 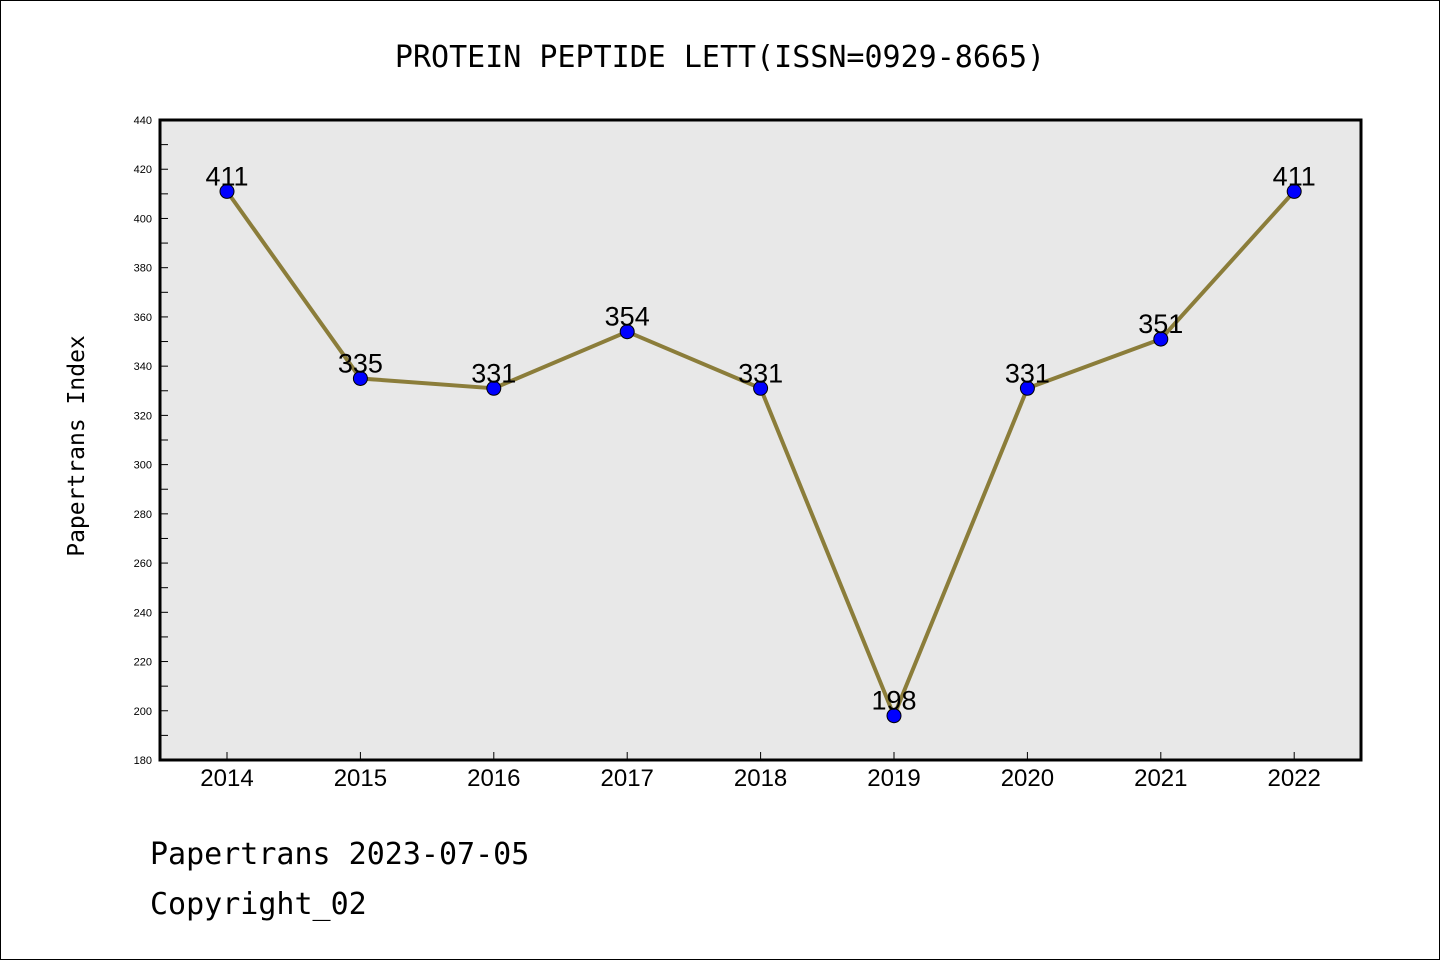 I want to click on y-tick-label: 300, so click(x=143, y=466).